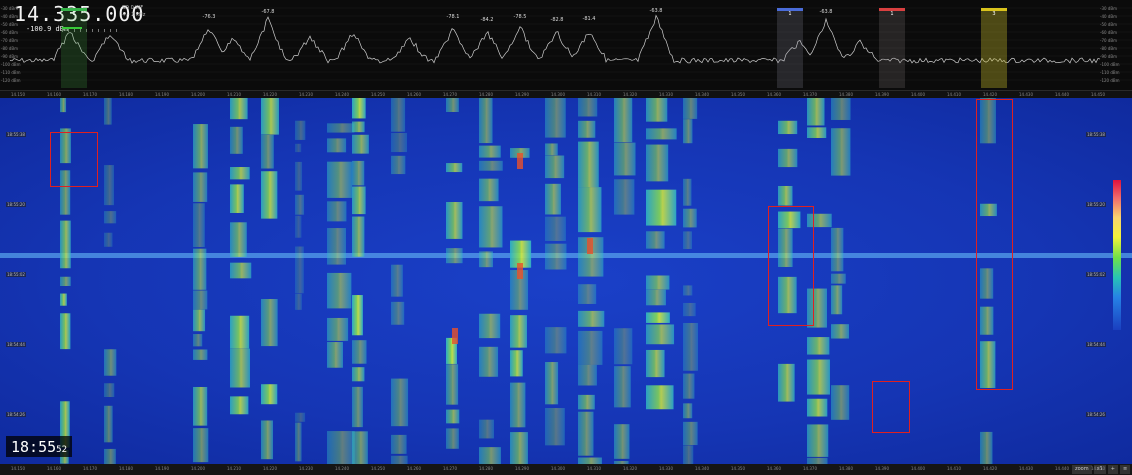 This screenshot has height=475, width=1132. Describe the element at coordinates (16, 414) in the screenshot. I see `waterfall-timestamp: 18:54:26` at that location.